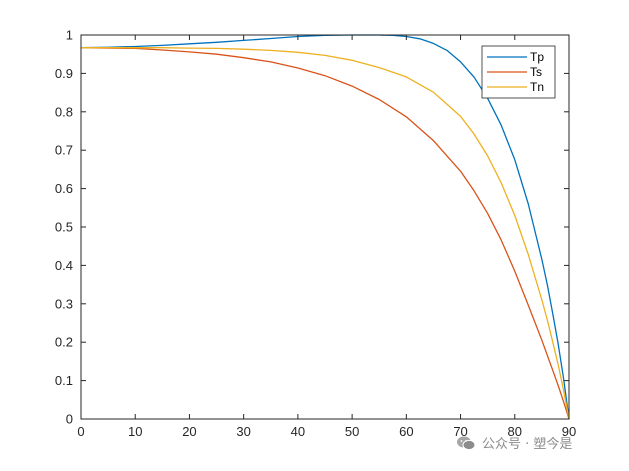  Describe the element at coordinates (537, 87) in the screenshot. I see `legend-label-tn: Tn` at that location.